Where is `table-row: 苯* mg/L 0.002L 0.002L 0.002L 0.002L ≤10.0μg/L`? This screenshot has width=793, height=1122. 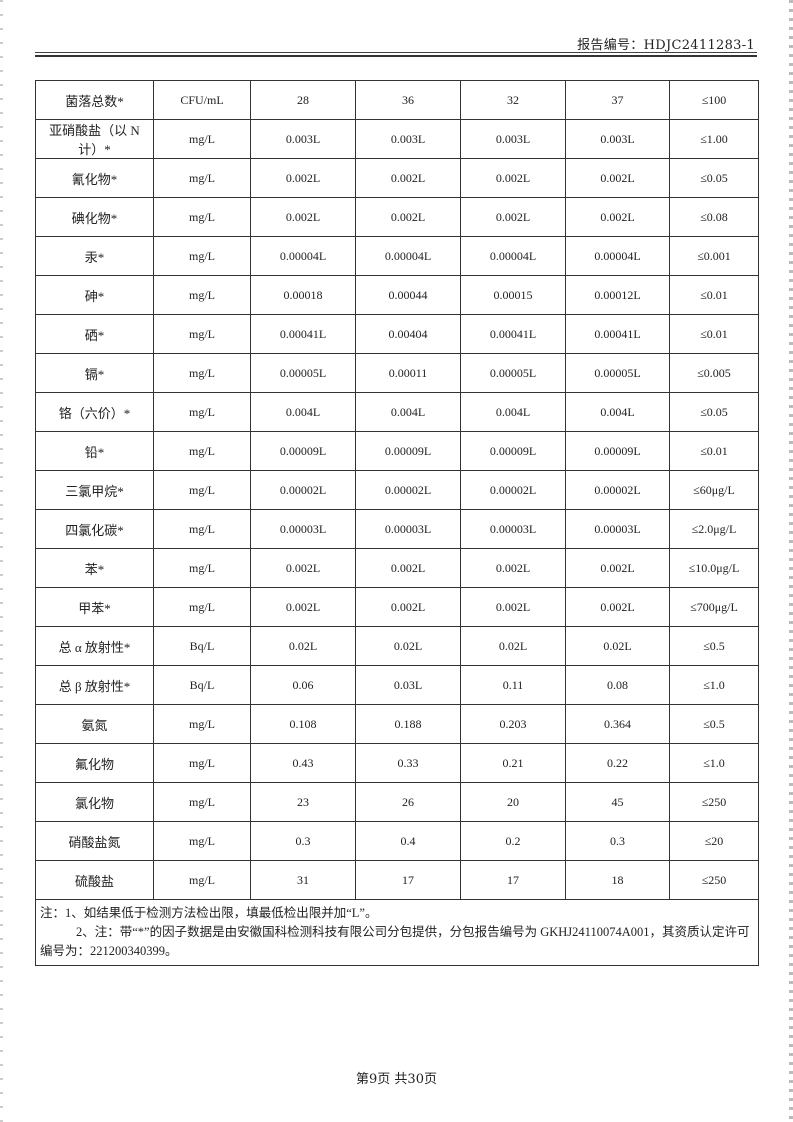
table-row: 苯* mg/L 0.002L 0.002L 0.002L 0.002L ≤10.0μg/L is located at coordinates (397, 568).